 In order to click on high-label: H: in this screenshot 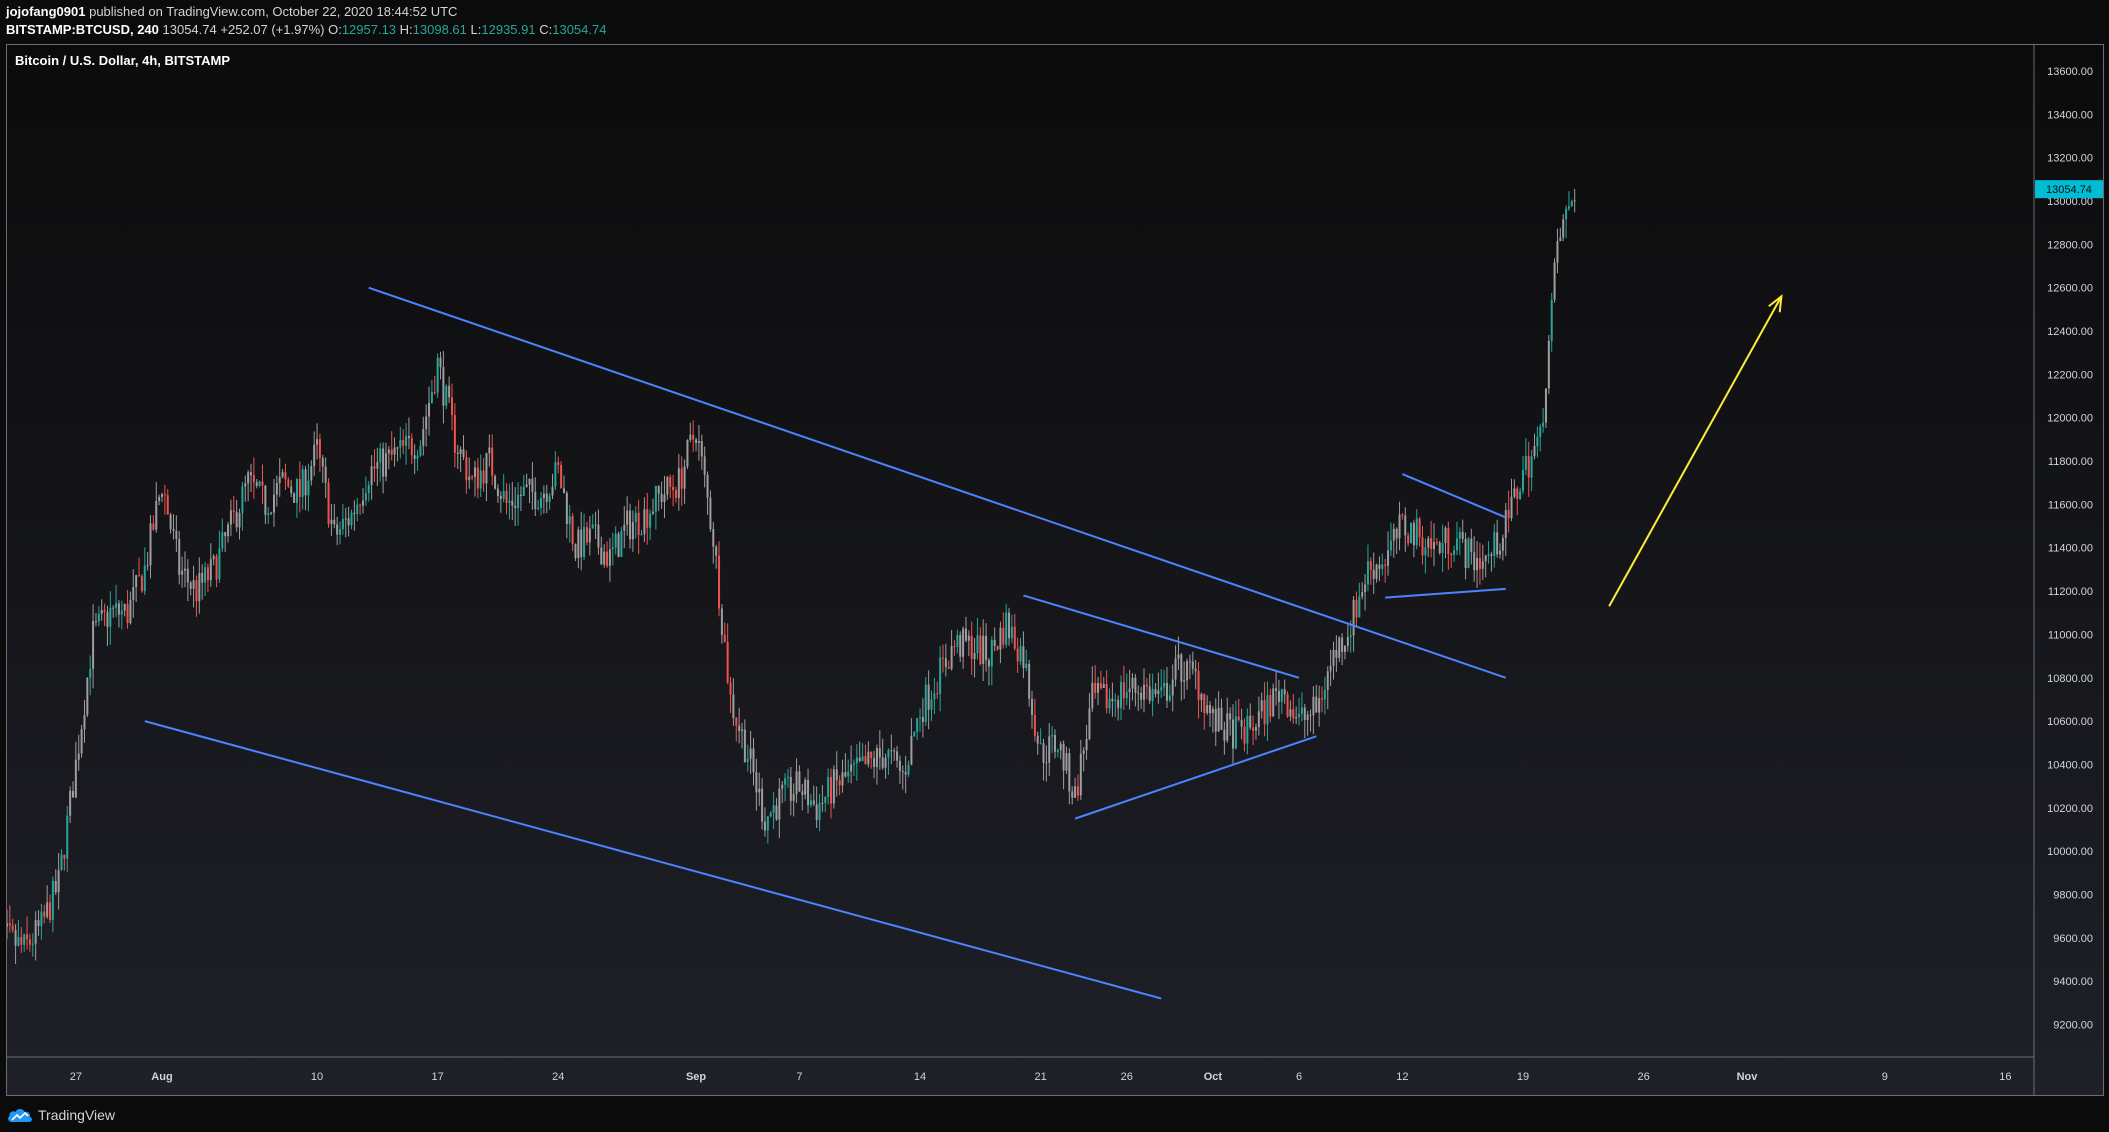, I will do `click(406, 29)`.